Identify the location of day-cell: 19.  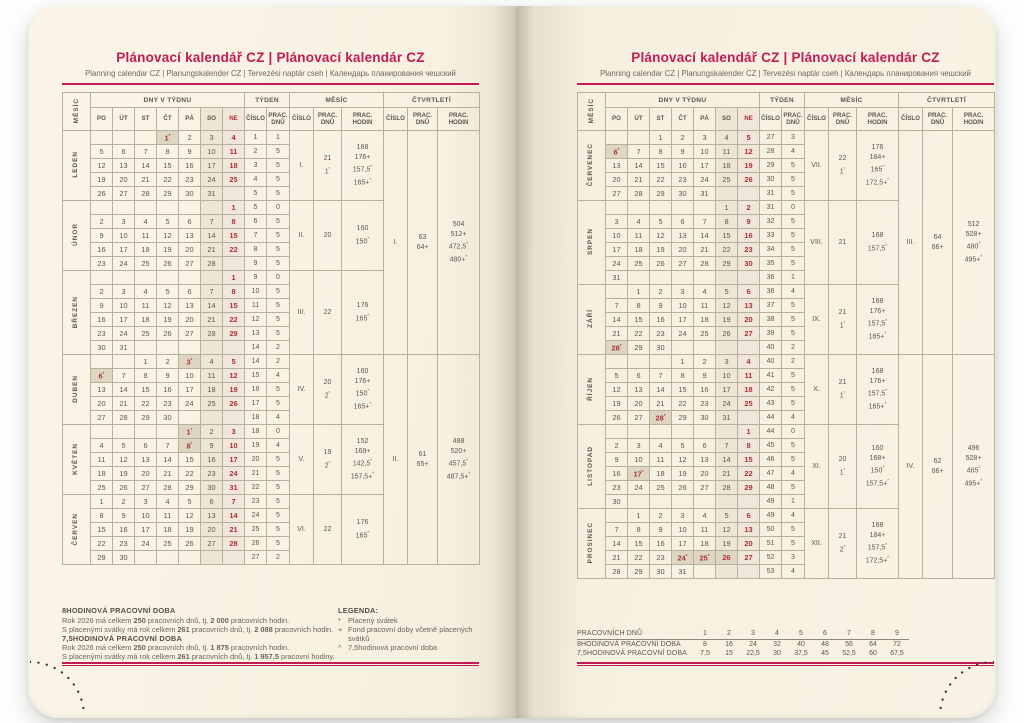
(189, 529).